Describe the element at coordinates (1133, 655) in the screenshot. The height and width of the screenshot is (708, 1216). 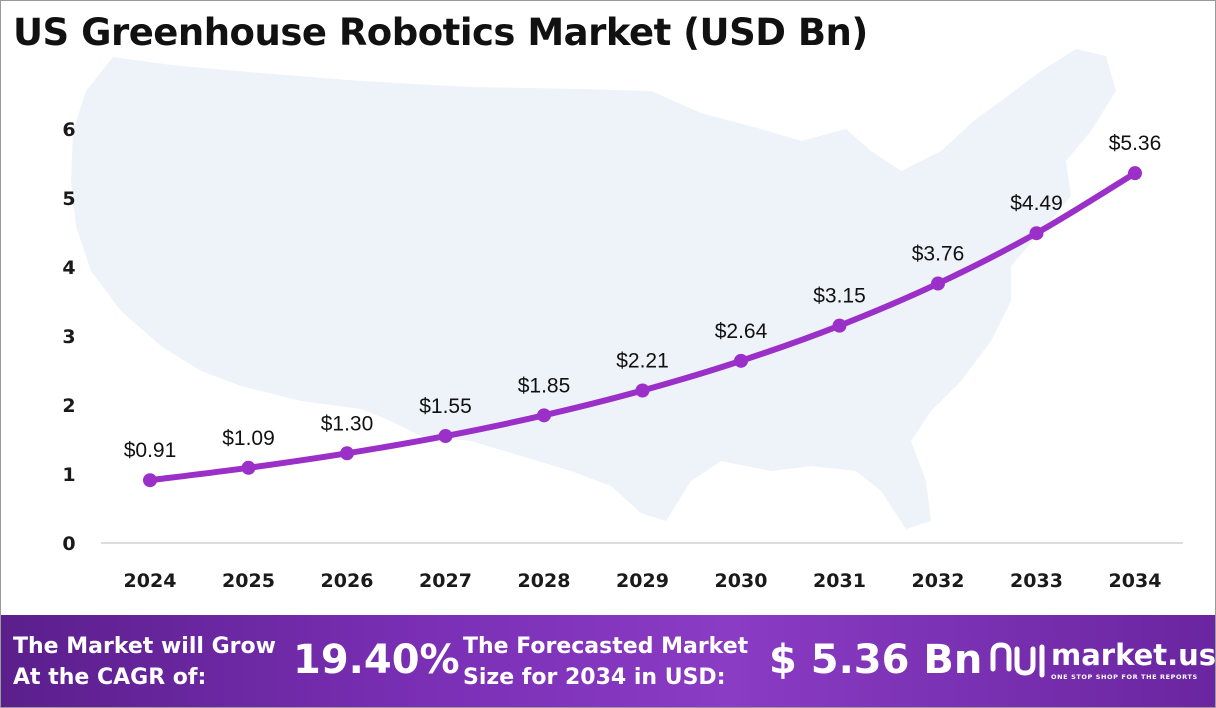
I see `brand-name: market.us` at that location.